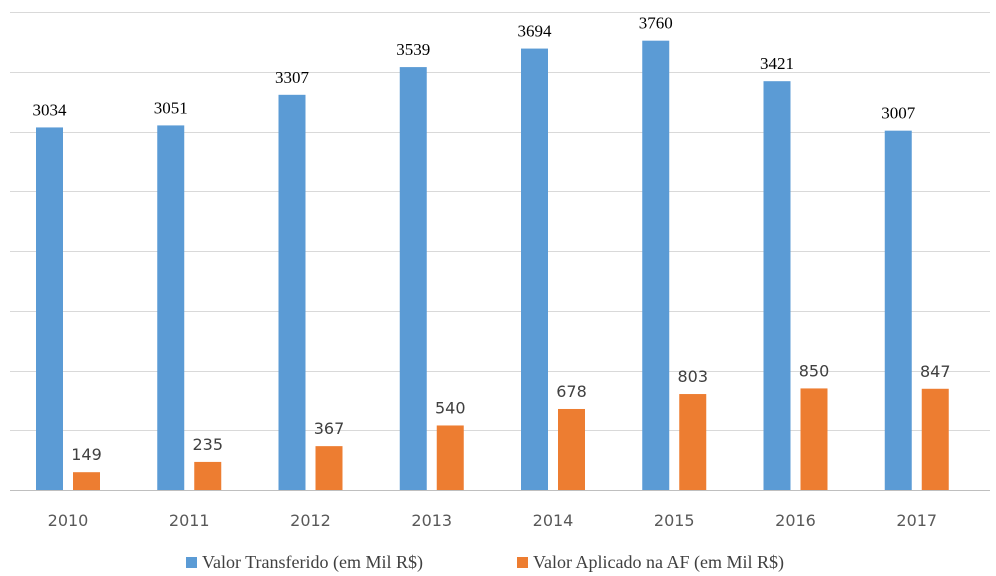 This screenshot has height=576, width=996. Describe the element at coordinates (292, 77) in the screenshot. I see `data-label: 3307` at that location.